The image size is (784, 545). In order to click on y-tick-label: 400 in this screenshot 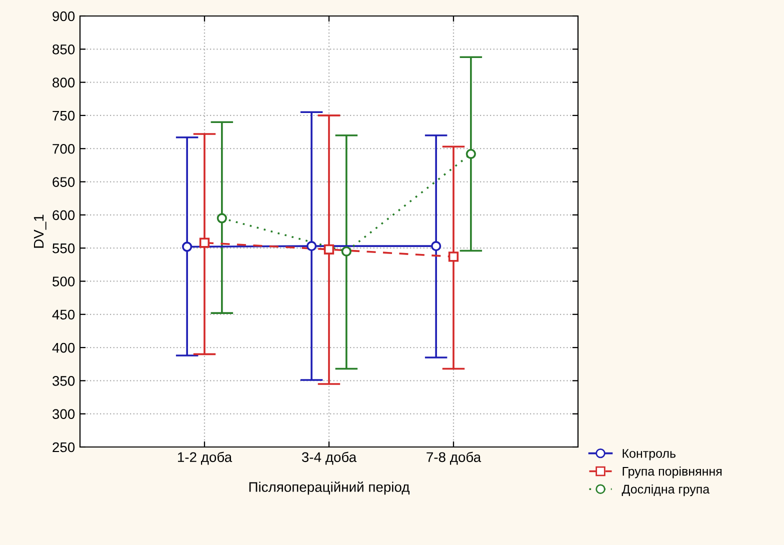, I will do `click(63, 347)`.